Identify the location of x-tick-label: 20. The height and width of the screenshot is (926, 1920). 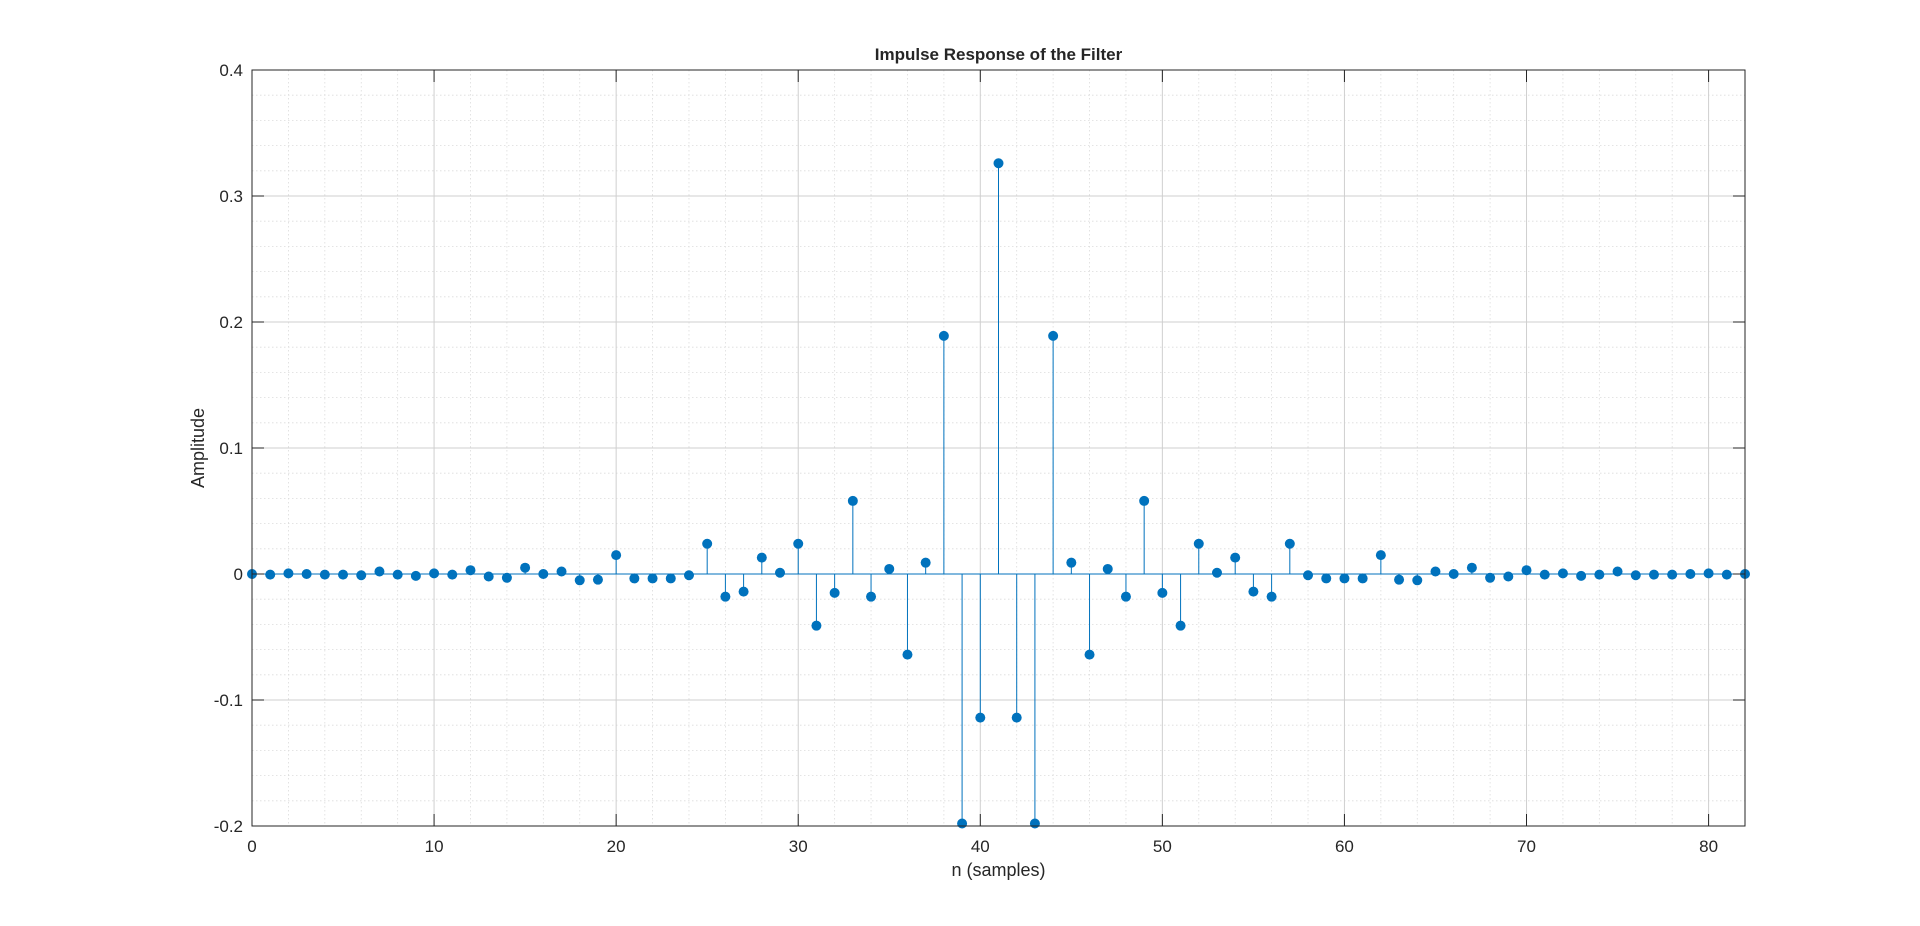
(616, 846).